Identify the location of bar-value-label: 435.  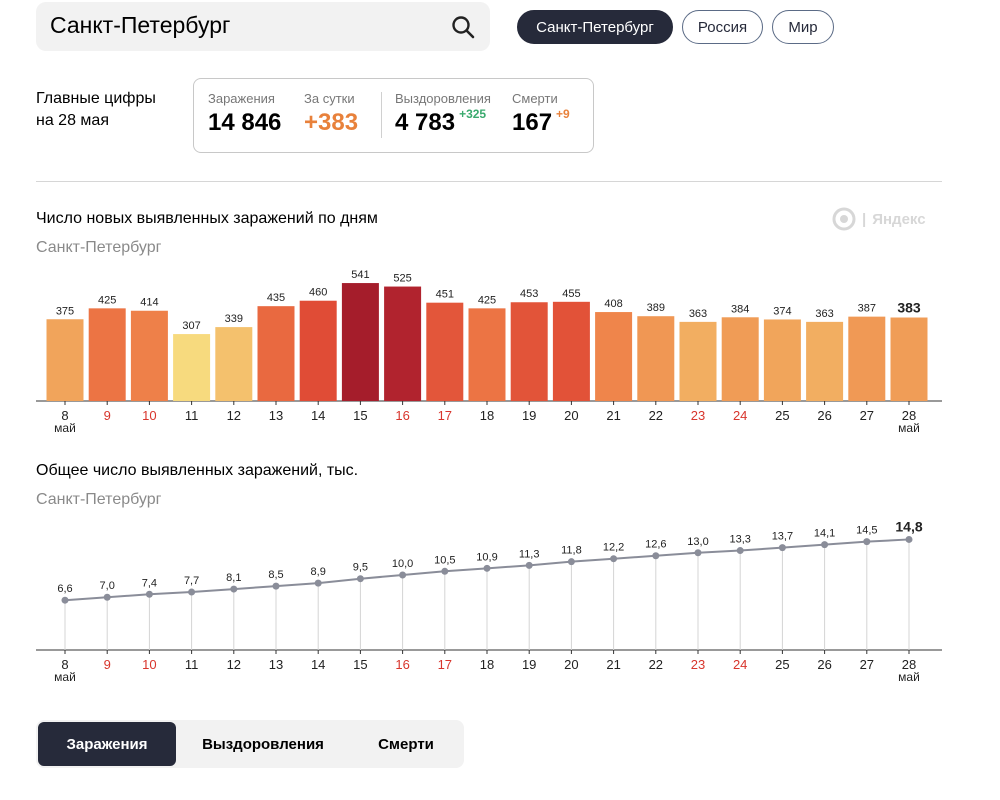
(276, 298).